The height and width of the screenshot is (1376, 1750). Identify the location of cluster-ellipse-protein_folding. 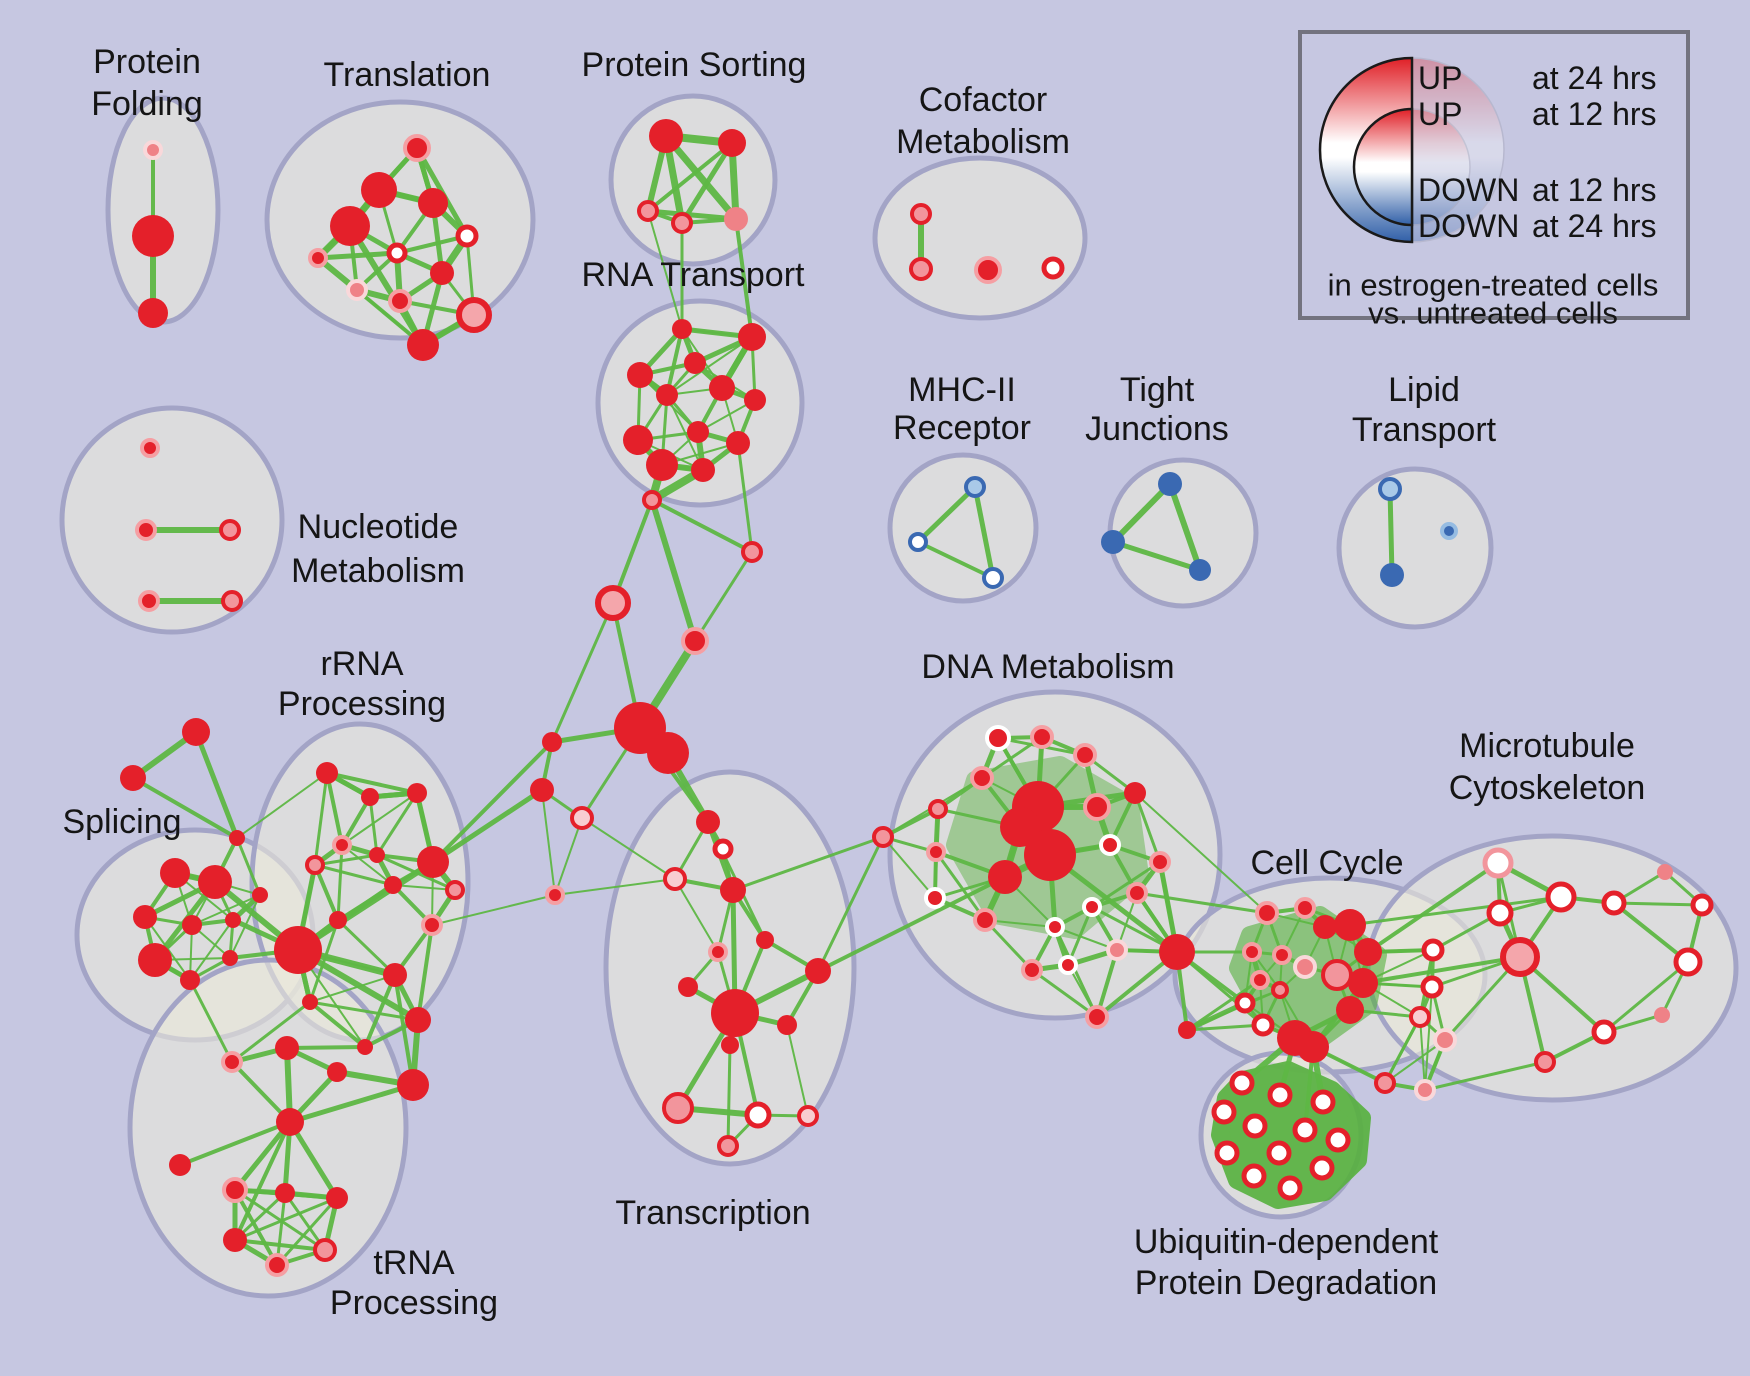
(163, 210).